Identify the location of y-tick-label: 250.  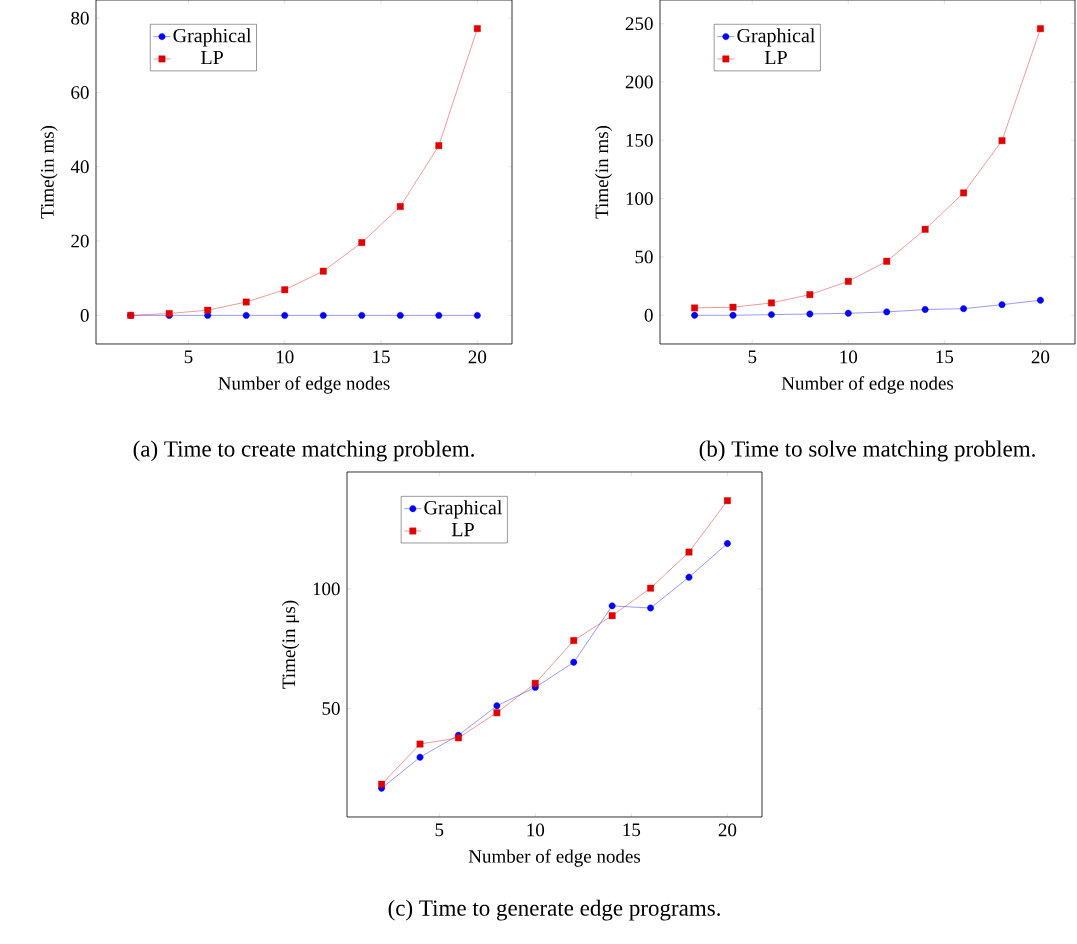
(639, 24).